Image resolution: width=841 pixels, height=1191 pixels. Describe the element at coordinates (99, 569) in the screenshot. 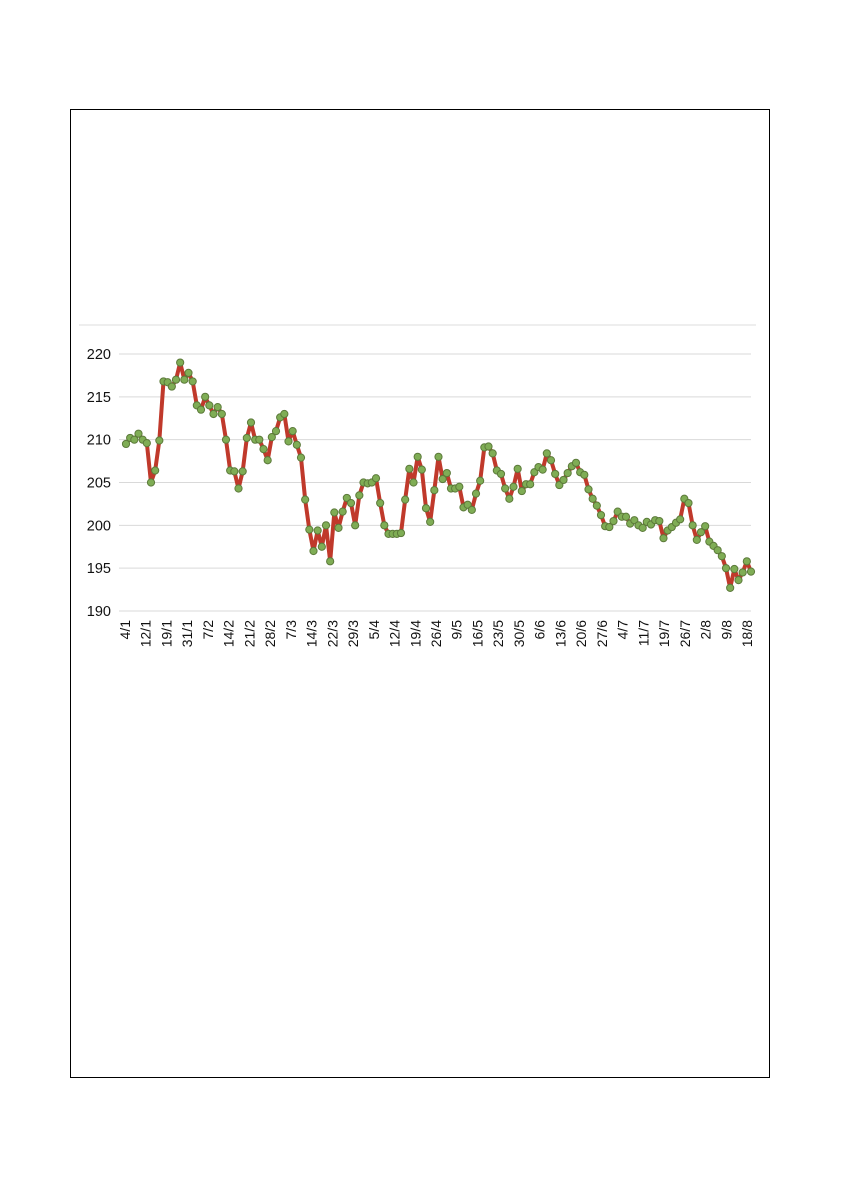

I see `y-tick-label: 195` at that location.